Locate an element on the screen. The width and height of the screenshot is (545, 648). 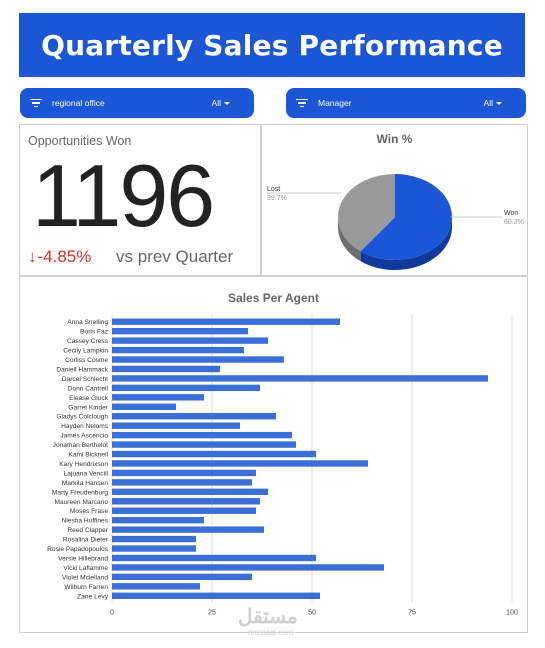
pie-slice-won is located at coordinates (406, 217).